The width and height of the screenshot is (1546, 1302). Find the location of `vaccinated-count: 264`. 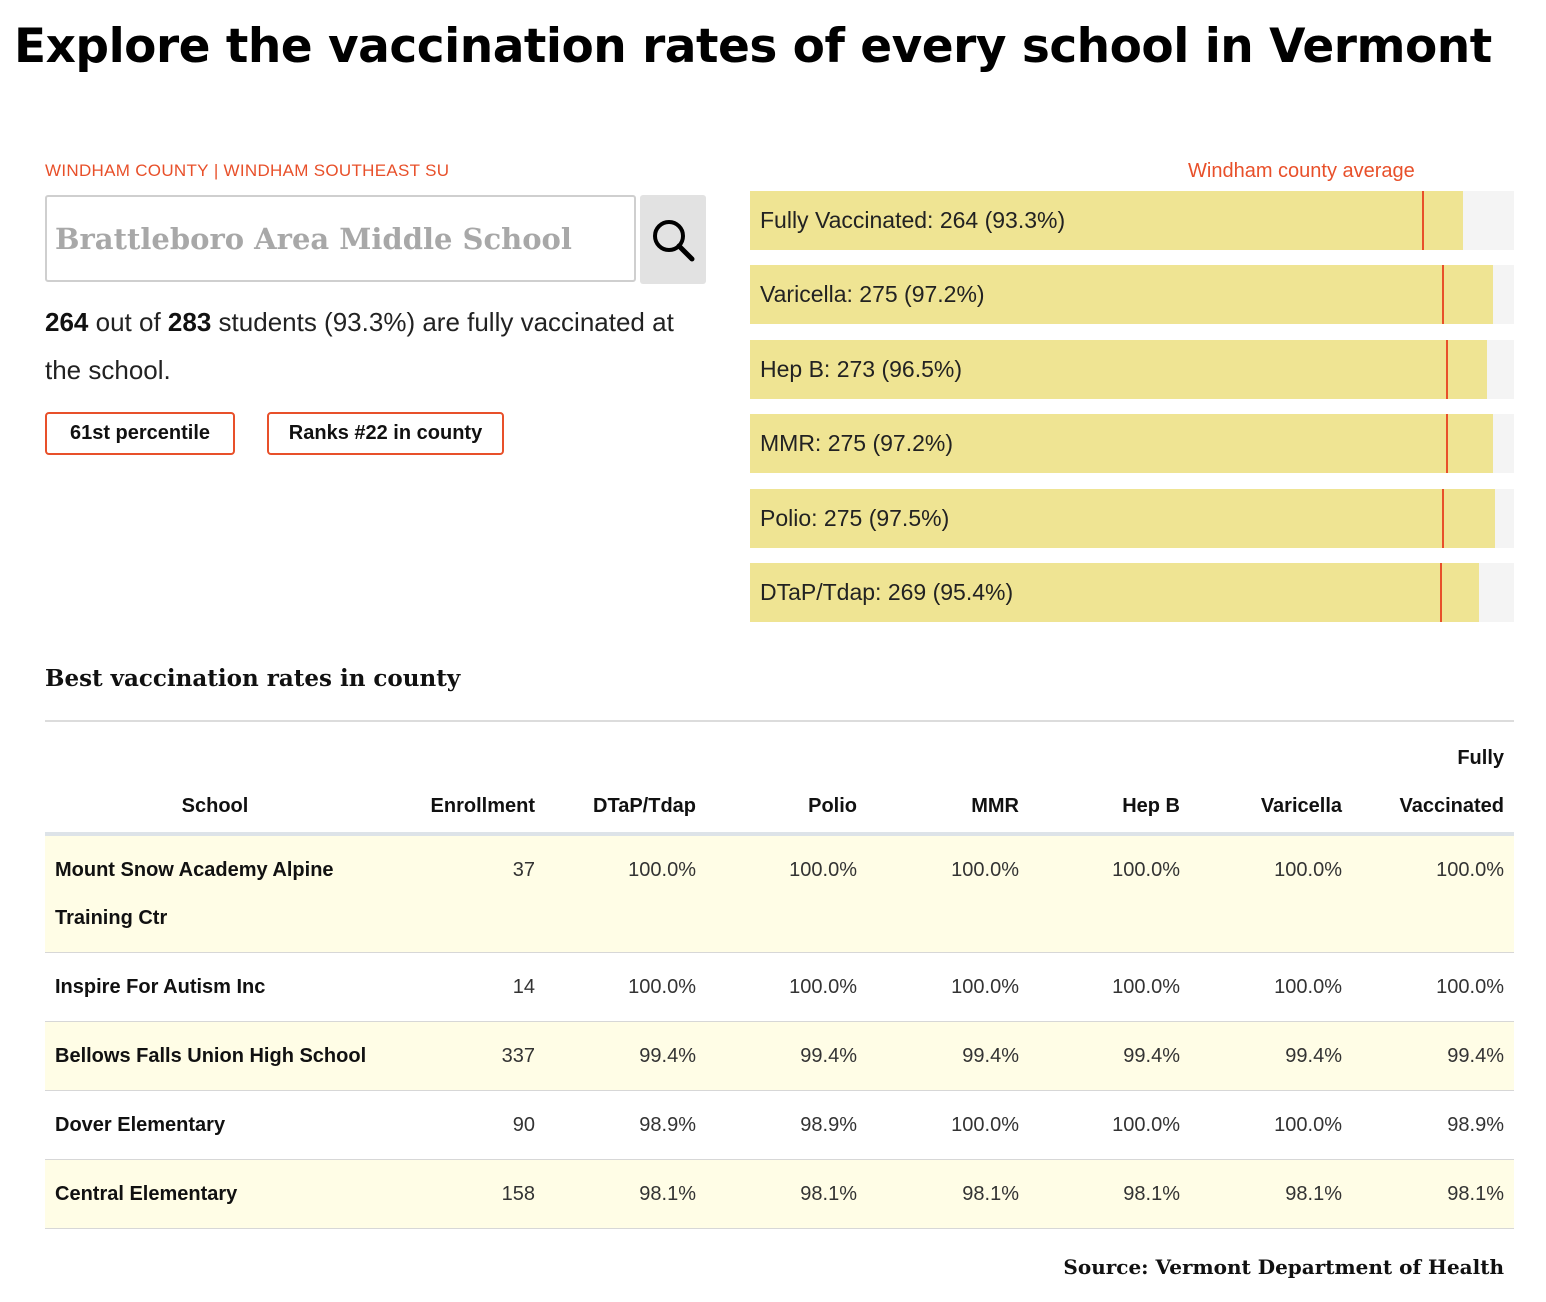

vaccinated-count: 264 is located at coordinates (67, 322).